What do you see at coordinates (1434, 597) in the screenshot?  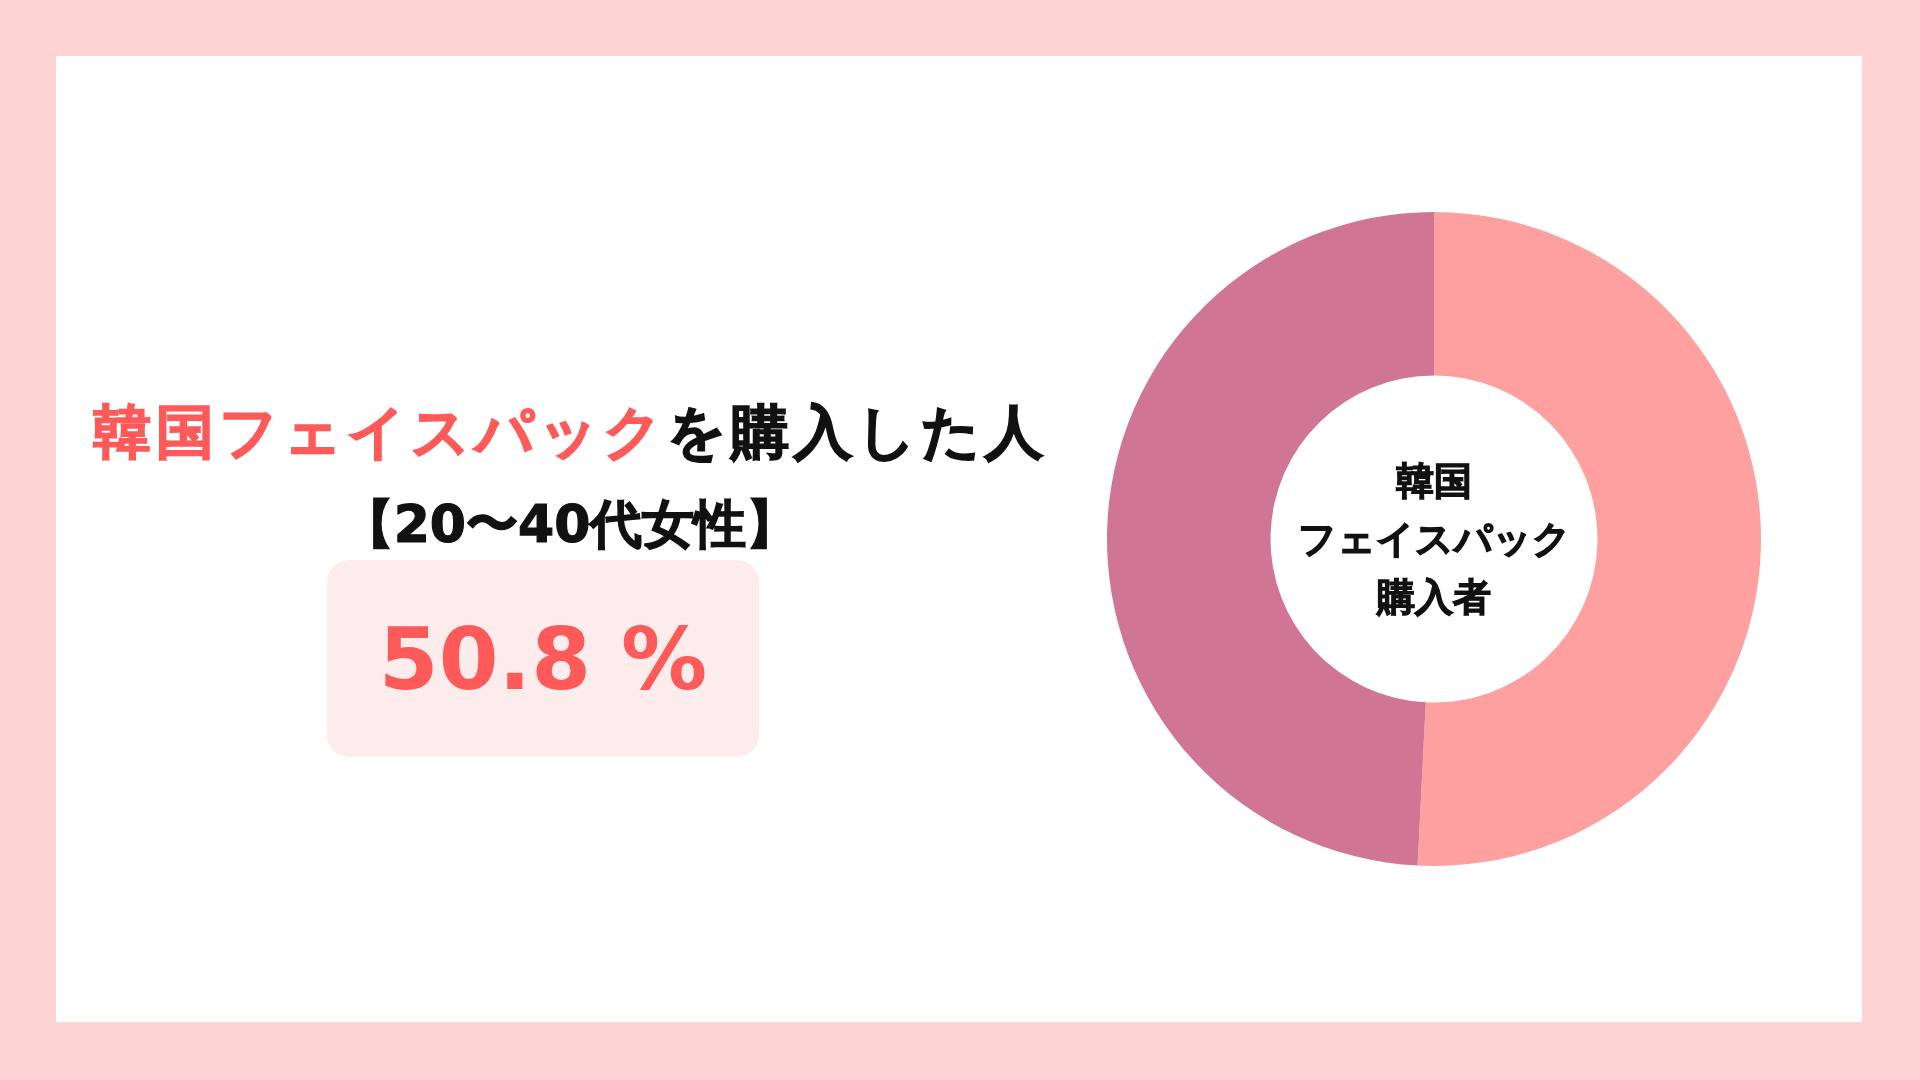 I see `text: 購入者` at bounding box center [1434, 597].